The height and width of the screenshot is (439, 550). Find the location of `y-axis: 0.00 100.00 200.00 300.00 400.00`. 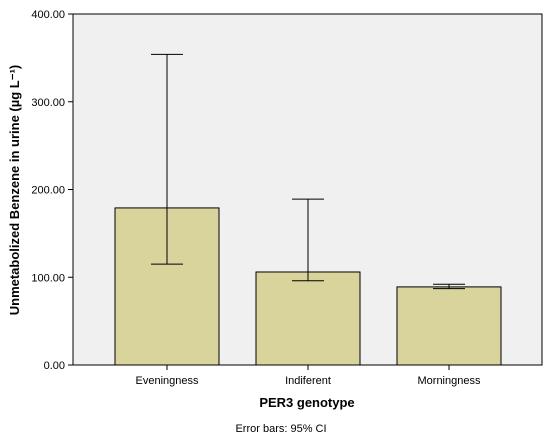

y-axis: 0.00 100.00 200.00 300.00 400.00 is located at coordinates (52, 190).